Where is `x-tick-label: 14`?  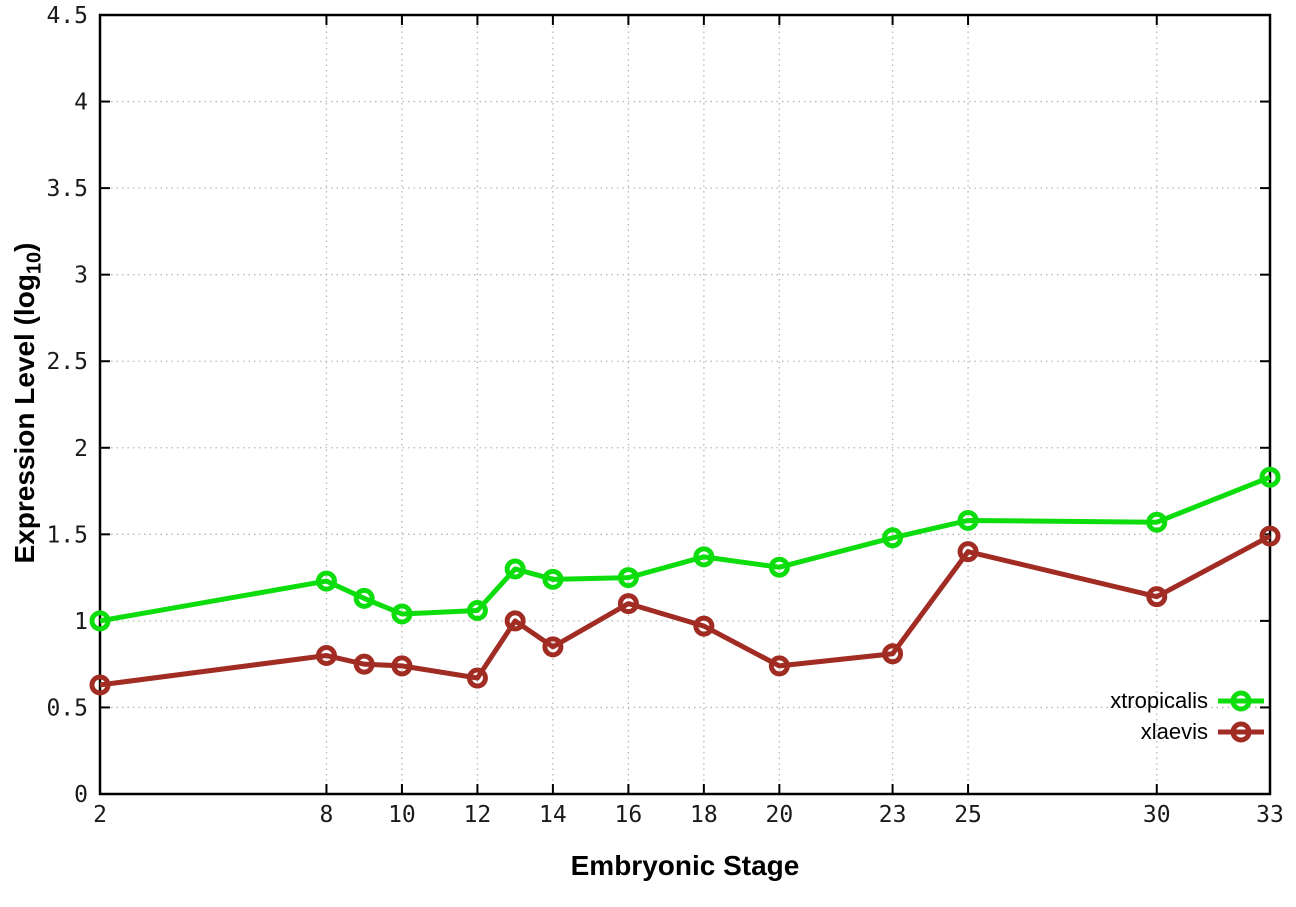
x-tick-label: 14 is located at coordinates (553, 815).